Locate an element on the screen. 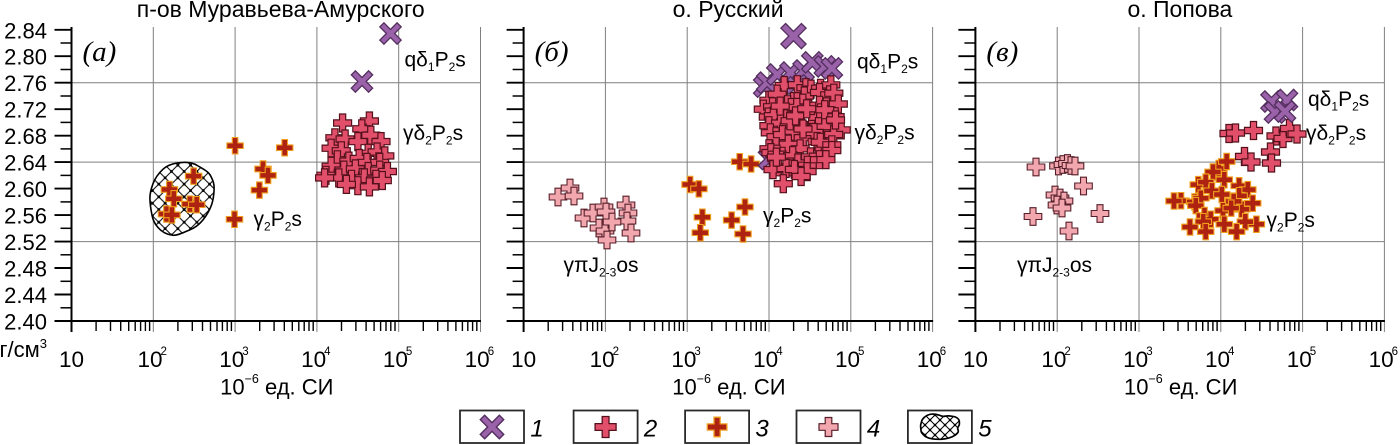  svg-text: (в) is located at coordinates (1002, 52).